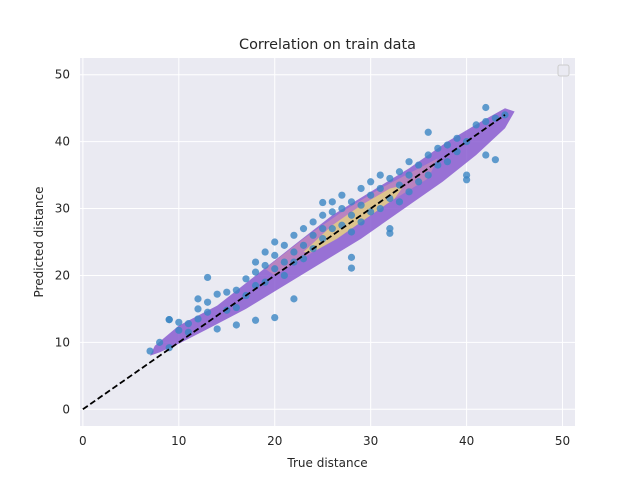  I want to click on x-axis-label: True distance, so click(326, 463).